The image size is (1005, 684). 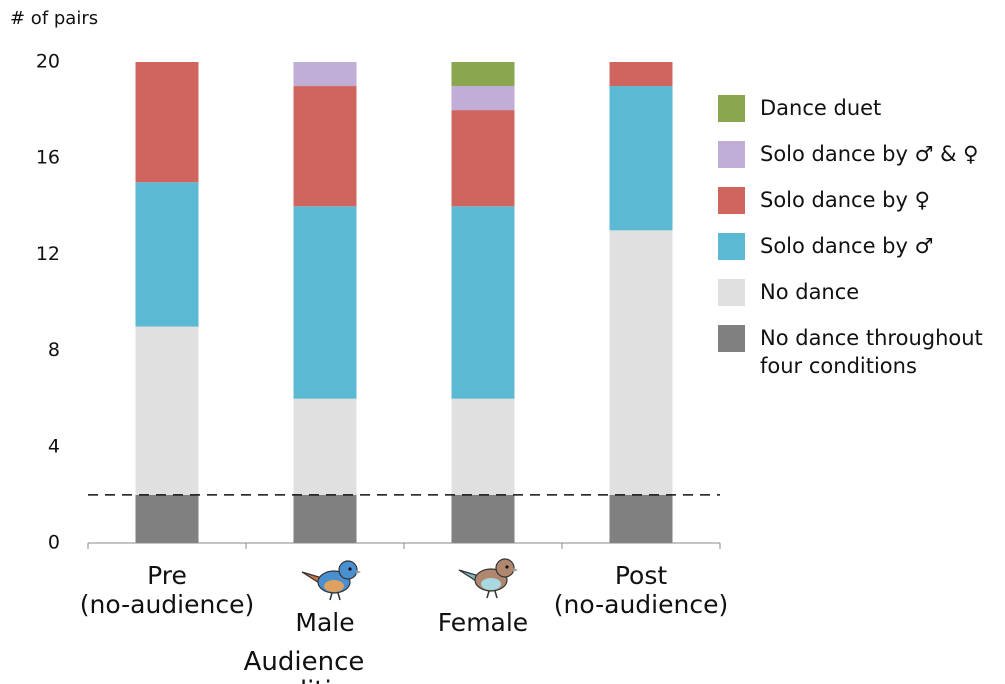 What do you see at coordinates (48, 158) in the screenshot?
I see `y-tick-label: 16` at bounding box center [48, 158].